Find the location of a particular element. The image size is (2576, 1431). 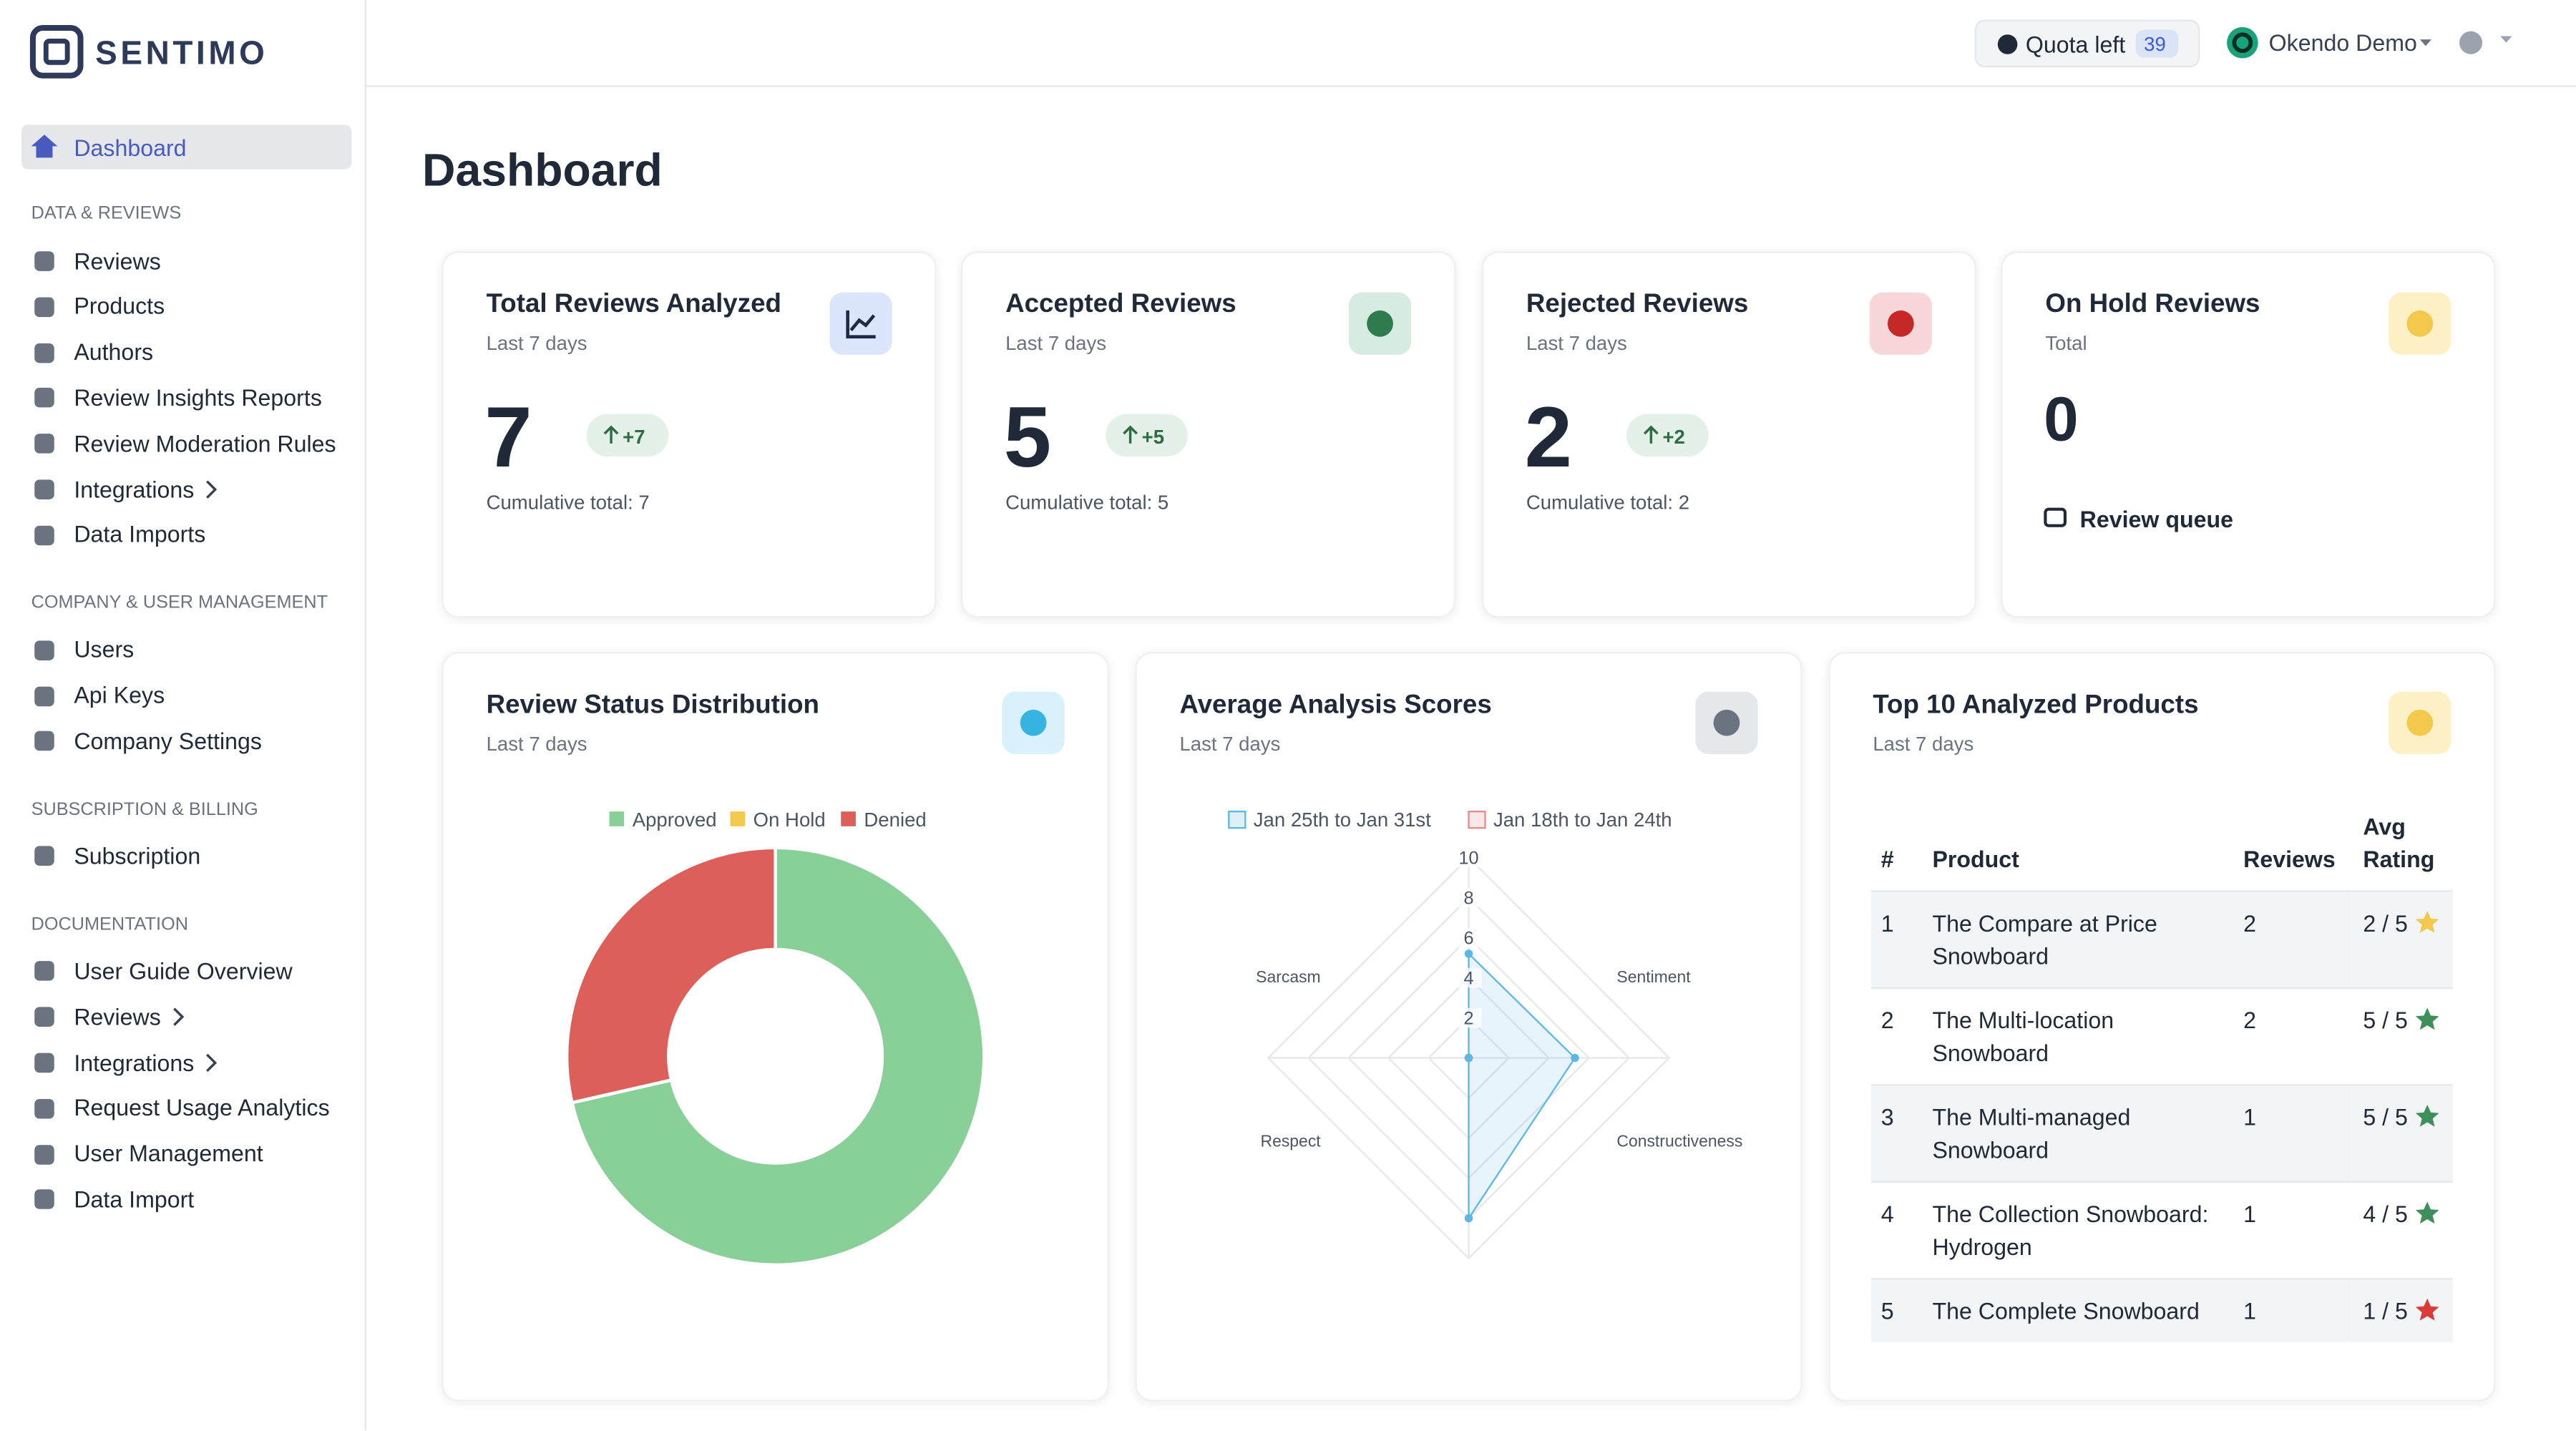

topbar is located at coordinates (1471, 43).